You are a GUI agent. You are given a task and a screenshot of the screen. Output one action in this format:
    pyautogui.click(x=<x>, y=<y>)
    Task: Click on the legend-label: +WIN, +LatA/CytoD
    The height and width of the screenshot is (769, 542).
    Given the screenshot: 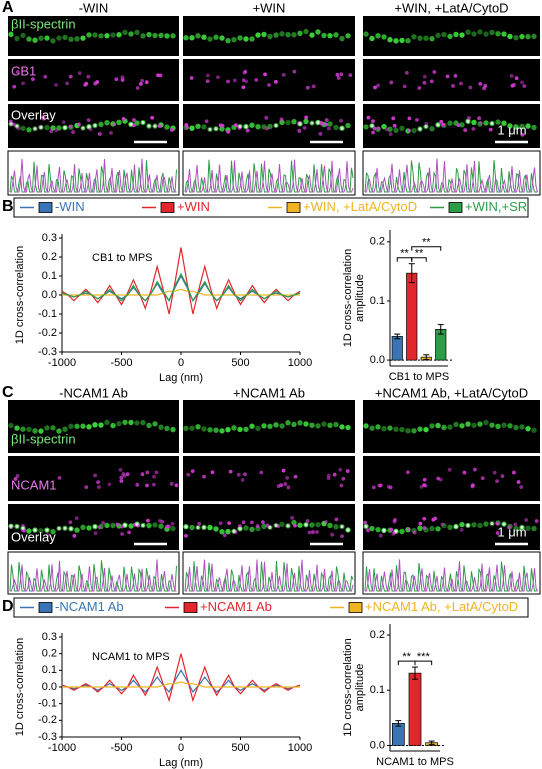 What is the action you would take?
    pyautogui.click(x=360, y=206)
    